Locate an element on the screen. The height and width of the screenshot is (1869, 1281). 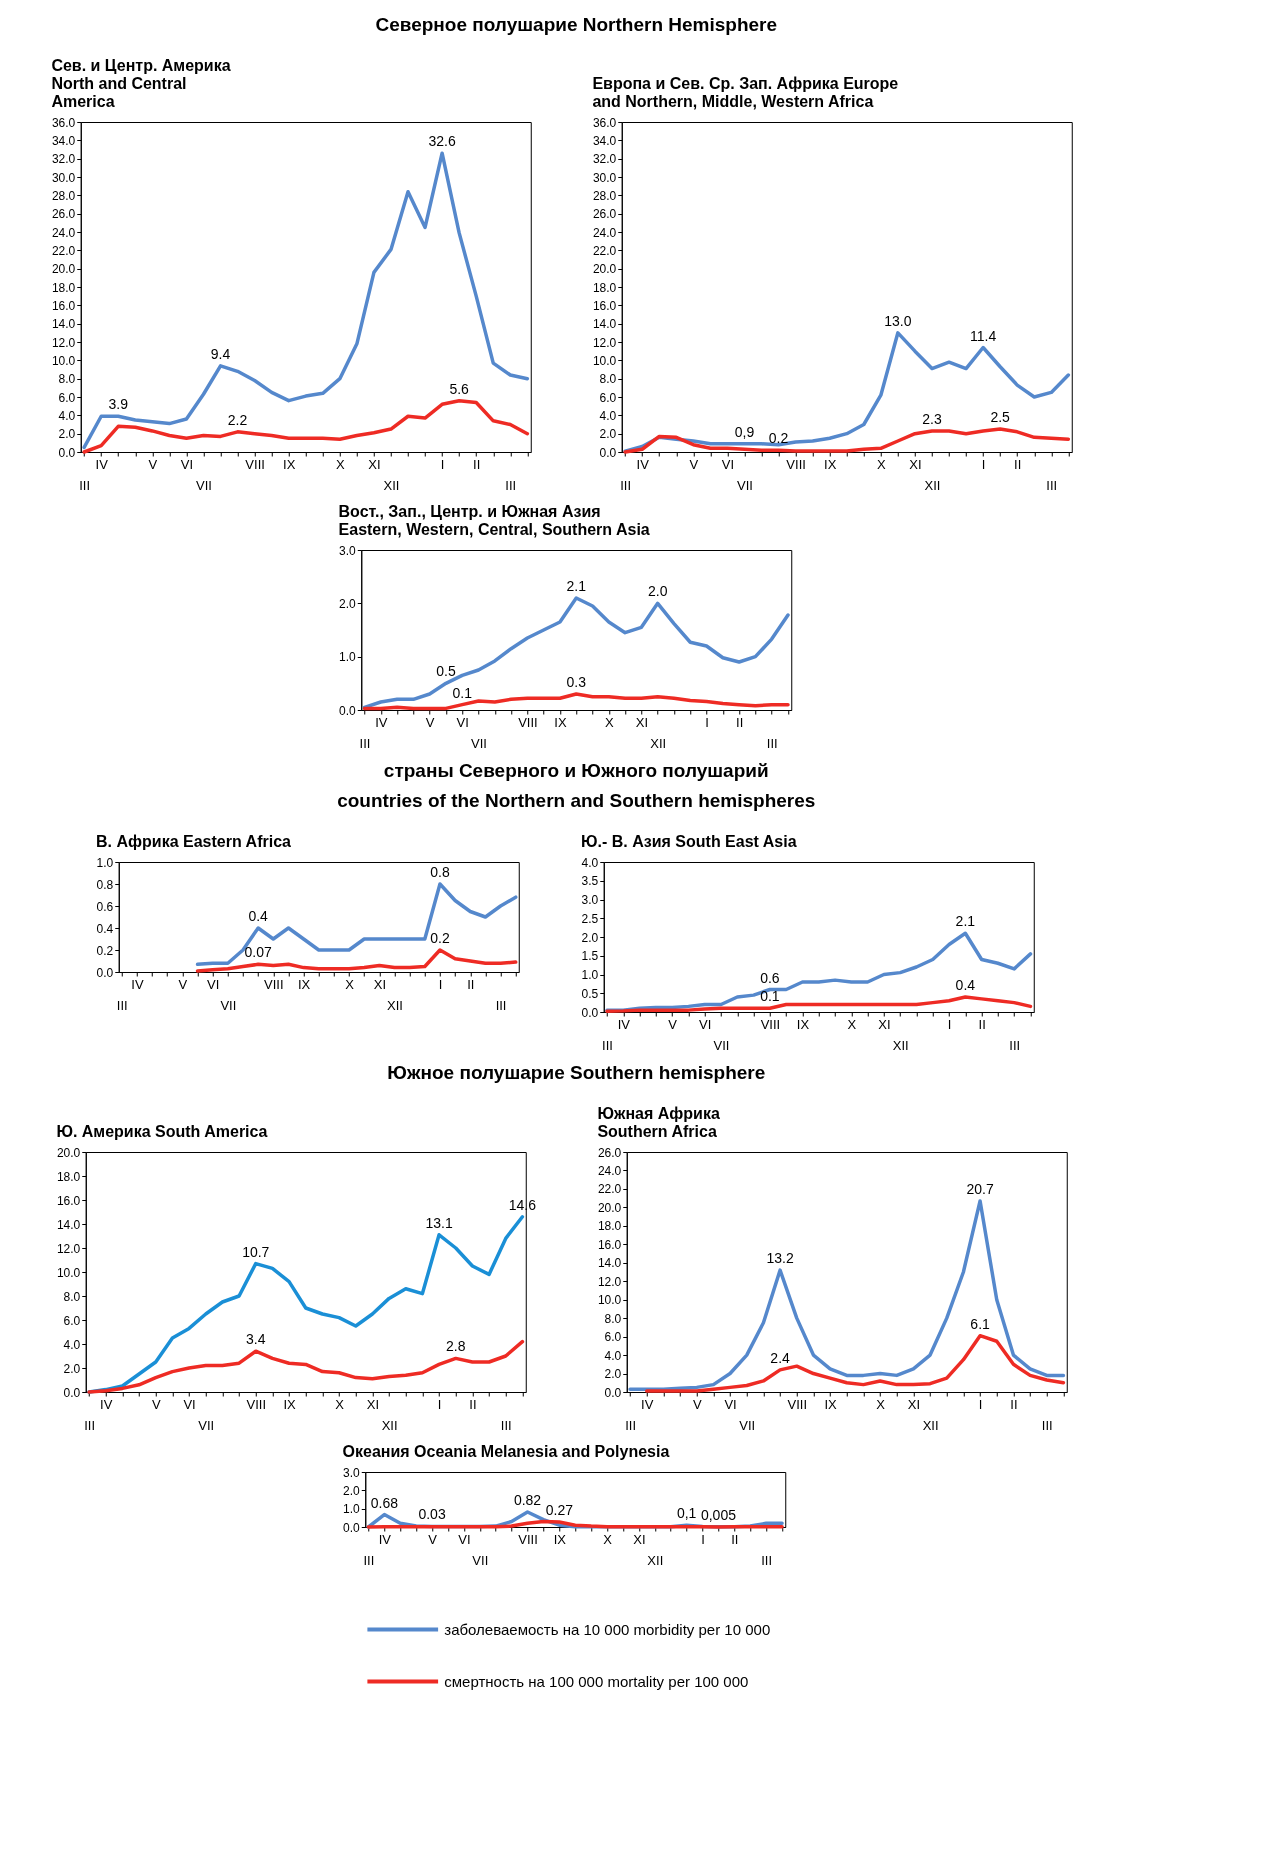
y-tick-label: 36.0 is located at coordinates (63, 122).